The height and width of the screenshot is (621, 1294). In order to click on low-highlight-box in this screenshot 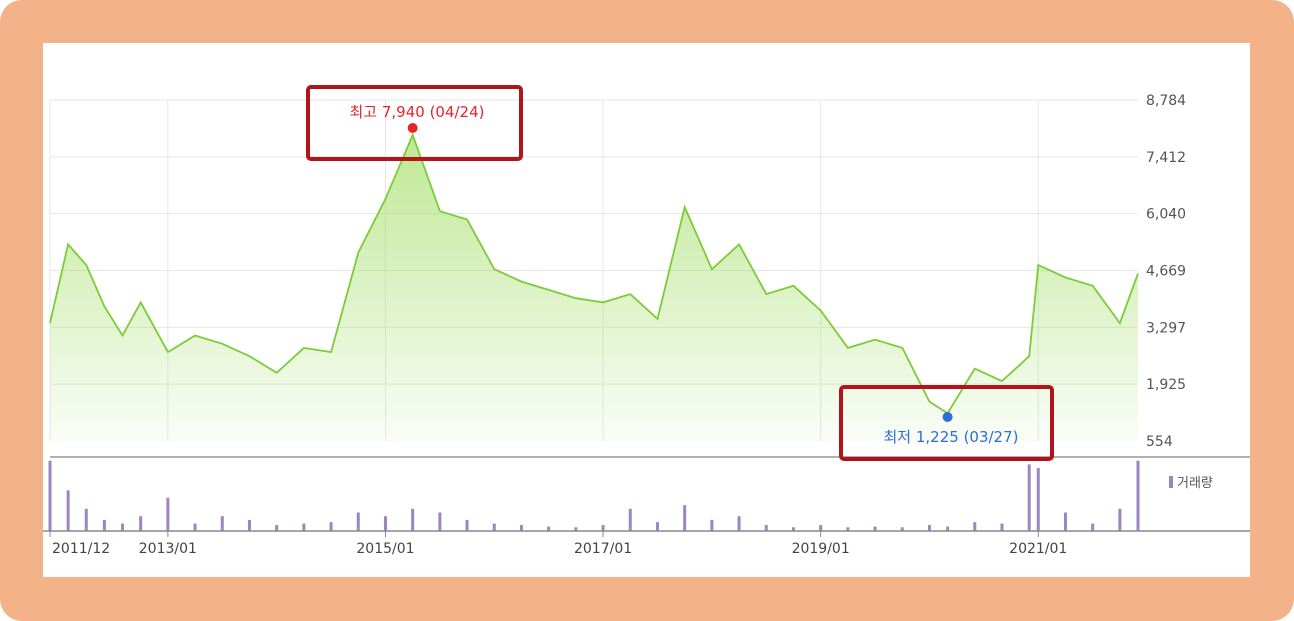, I will do `click(946, 423)`.